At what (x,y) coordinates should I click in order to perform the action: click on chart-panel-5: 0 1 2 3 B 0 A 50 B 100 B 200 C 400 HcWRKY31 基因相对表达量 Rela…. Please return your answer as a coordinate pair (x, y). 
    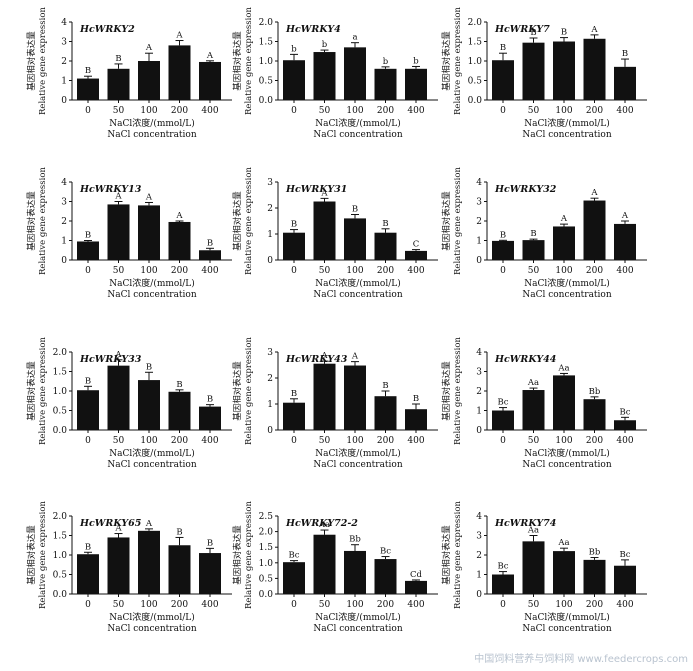
    Looking at the image, I should click on (335, 233).